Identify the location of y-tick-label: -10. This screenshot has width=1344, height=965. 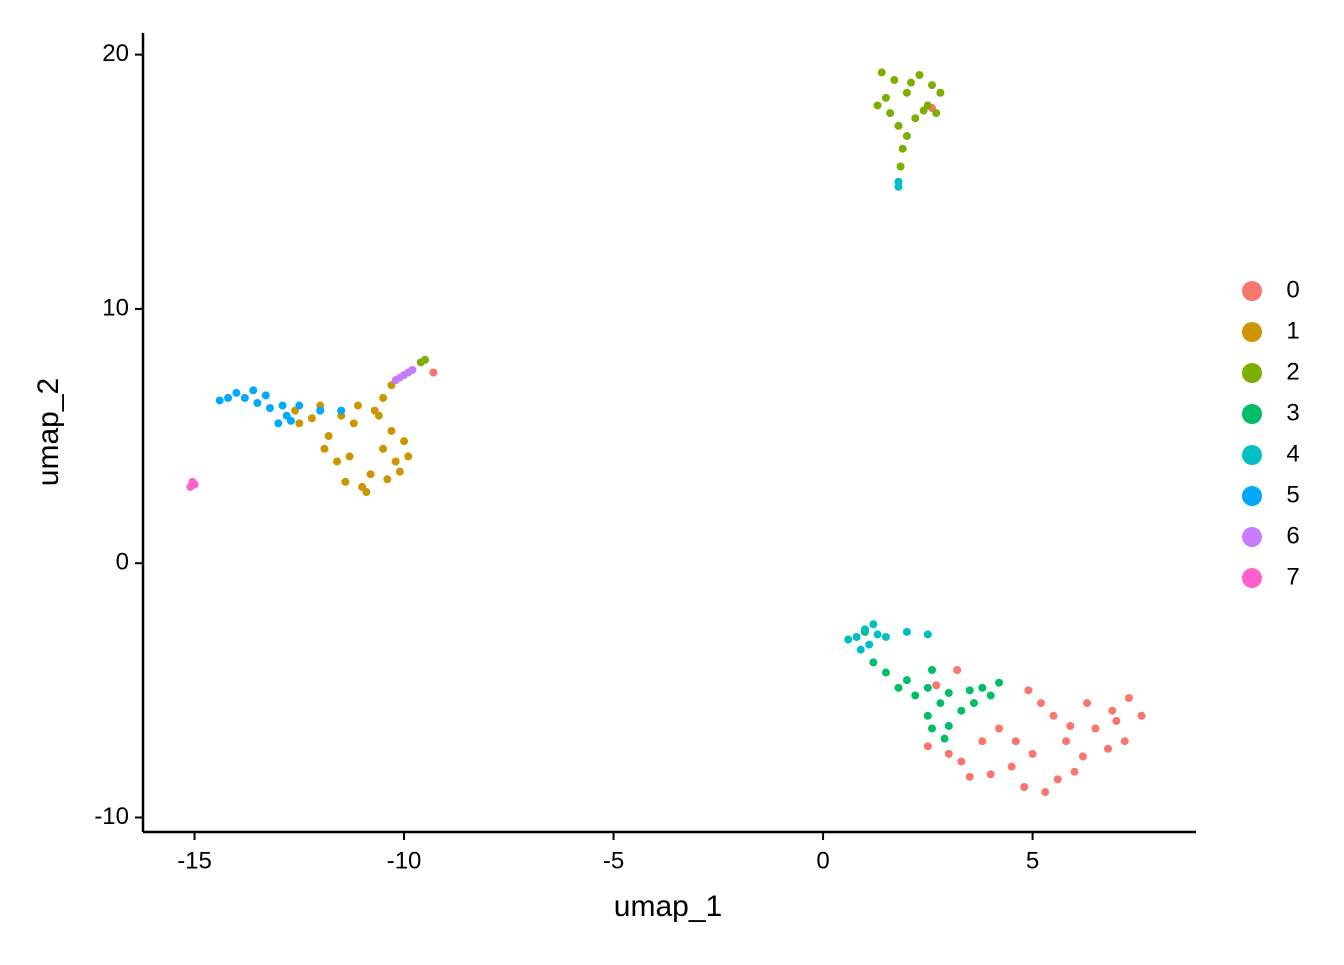
(111, 816).